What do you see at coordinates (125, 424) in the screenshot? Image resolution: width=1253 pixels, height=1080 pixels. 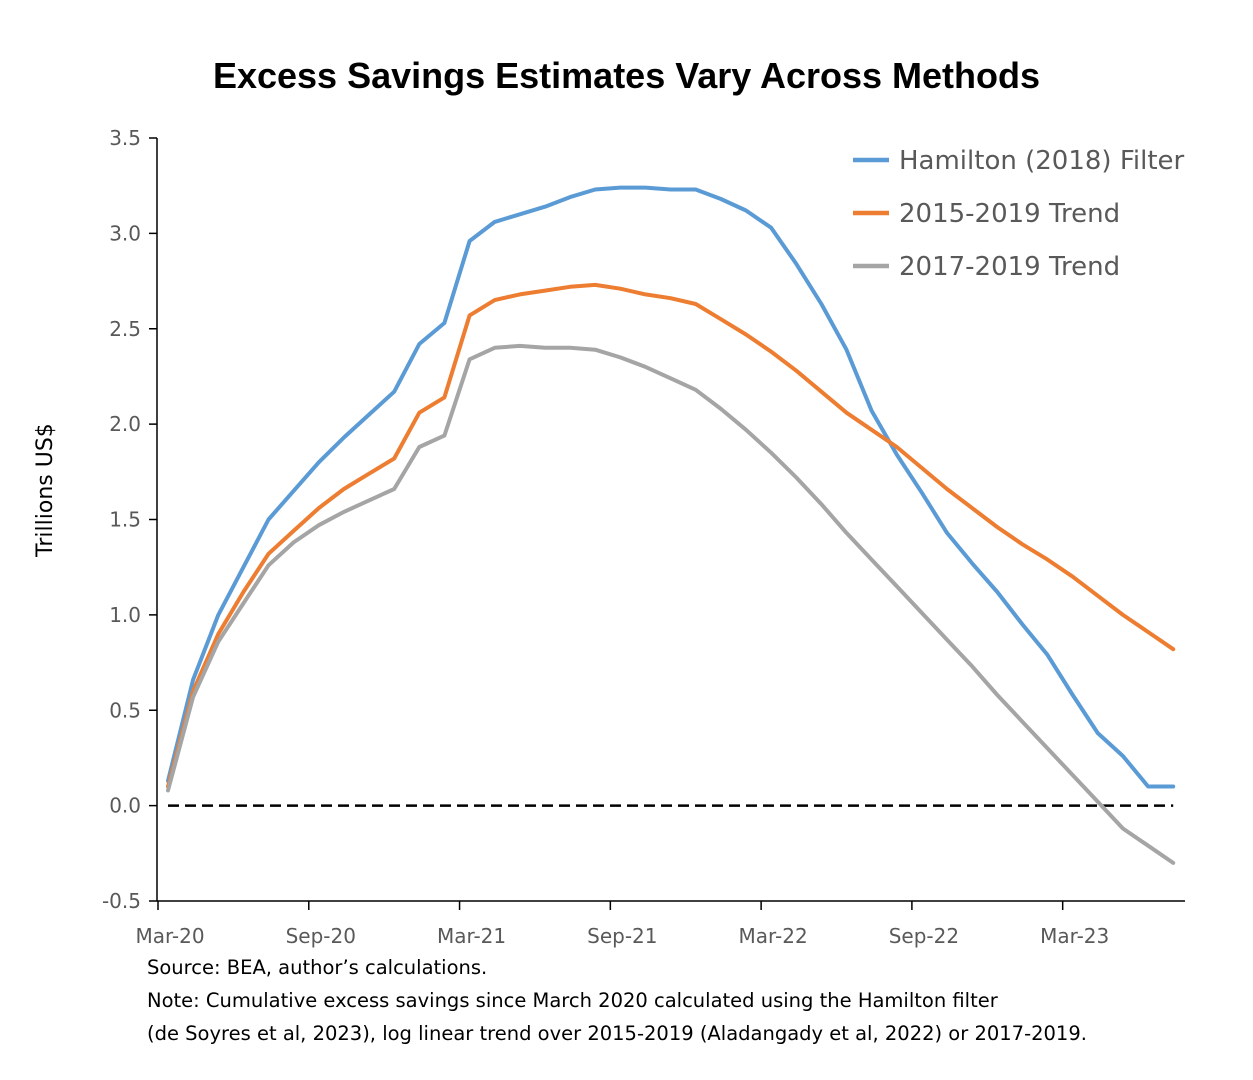 I see `y-tick-label: 2.0` at bounding box center [125, 424].